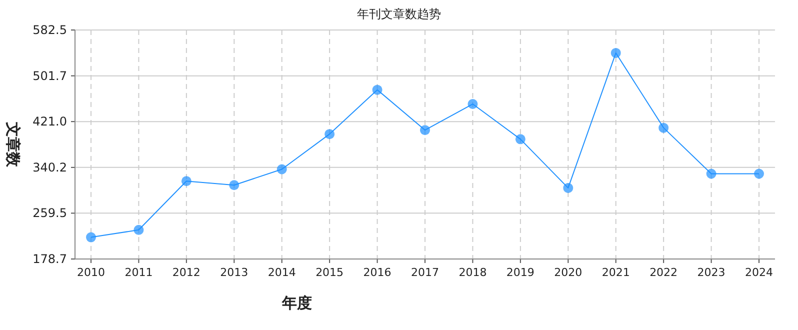 The image size is (798, 330). What do you see at coordinates (377, 272) in the screenshot?
I see `x-tick-label: 2016` at bounding box center [377, 272].